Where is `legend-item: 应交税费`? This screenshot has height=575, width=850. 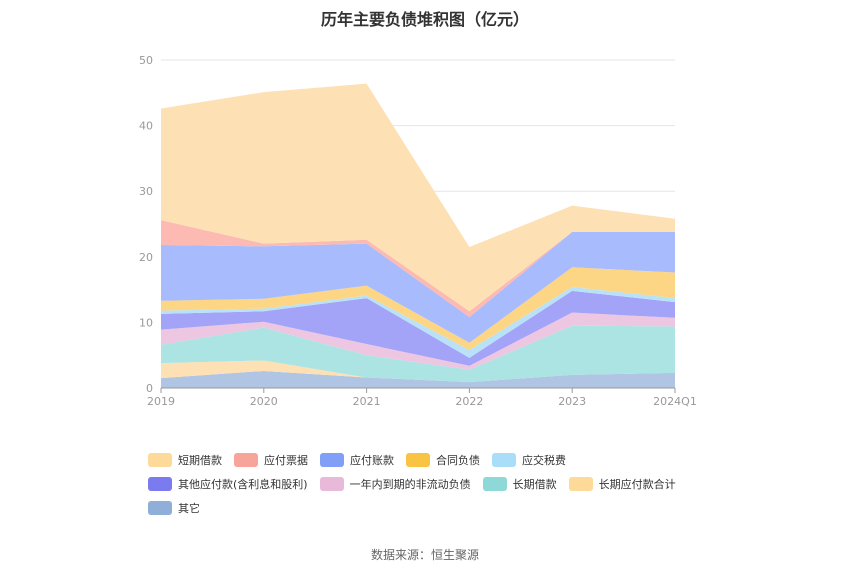
legend-item: 应交税费 is located at coordinates (529, 460).